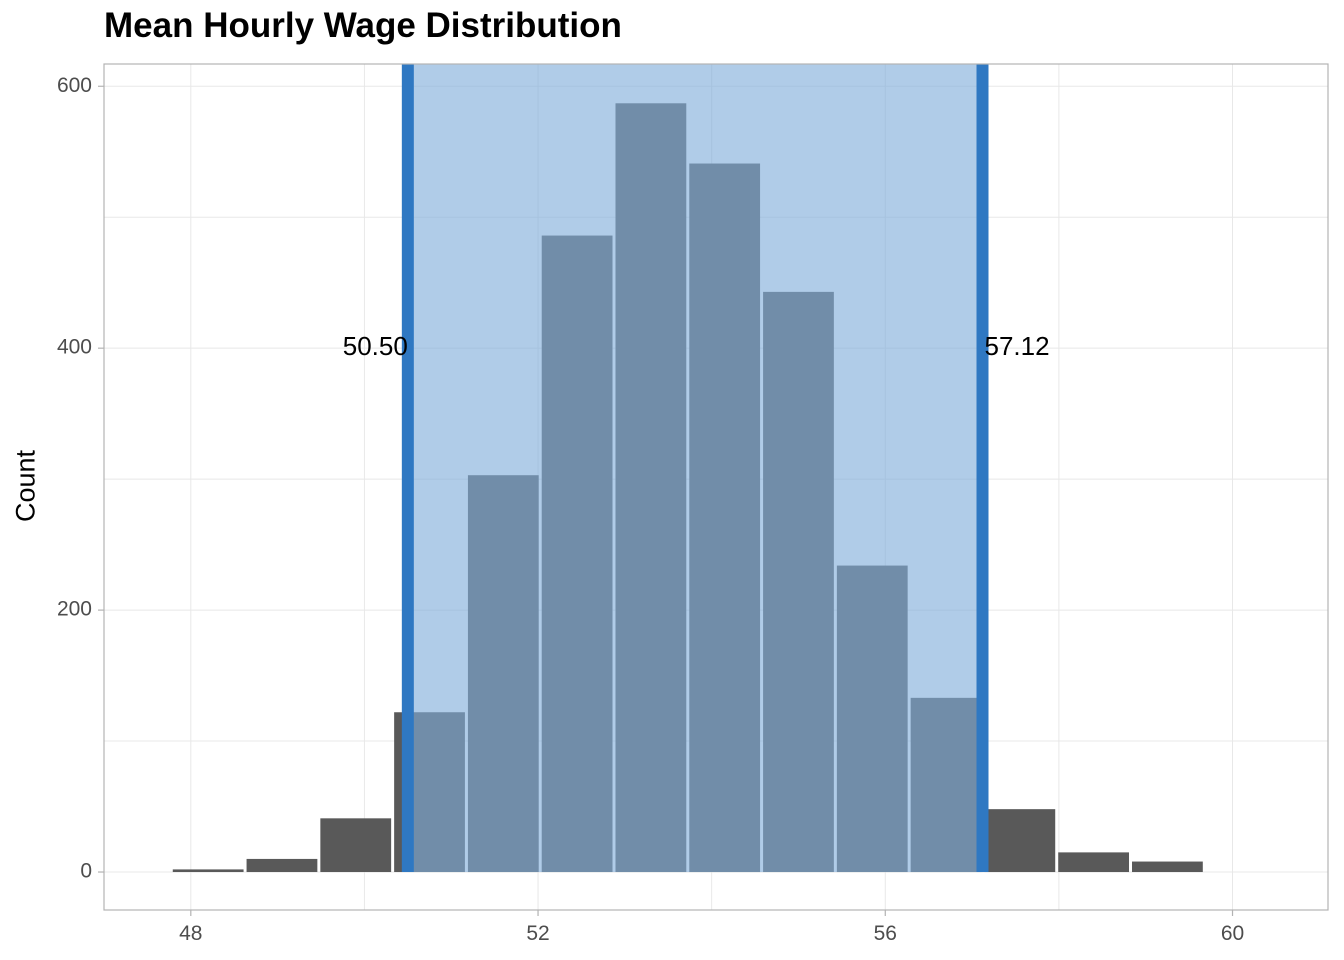  Describe the element at coordinates (537, 933) in the screenshot. I see `x-tick-label: 52` at that location.